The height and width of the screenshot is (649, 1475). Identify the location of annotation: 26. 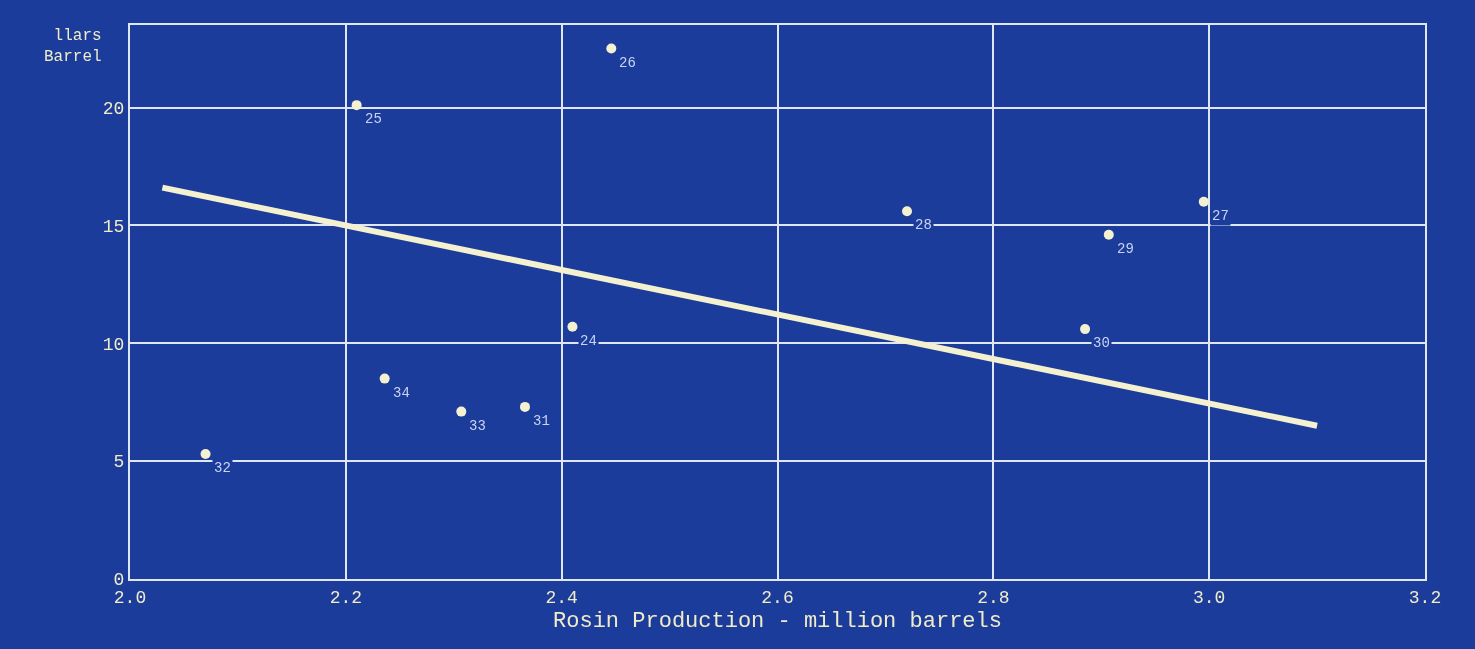
(627, 63).